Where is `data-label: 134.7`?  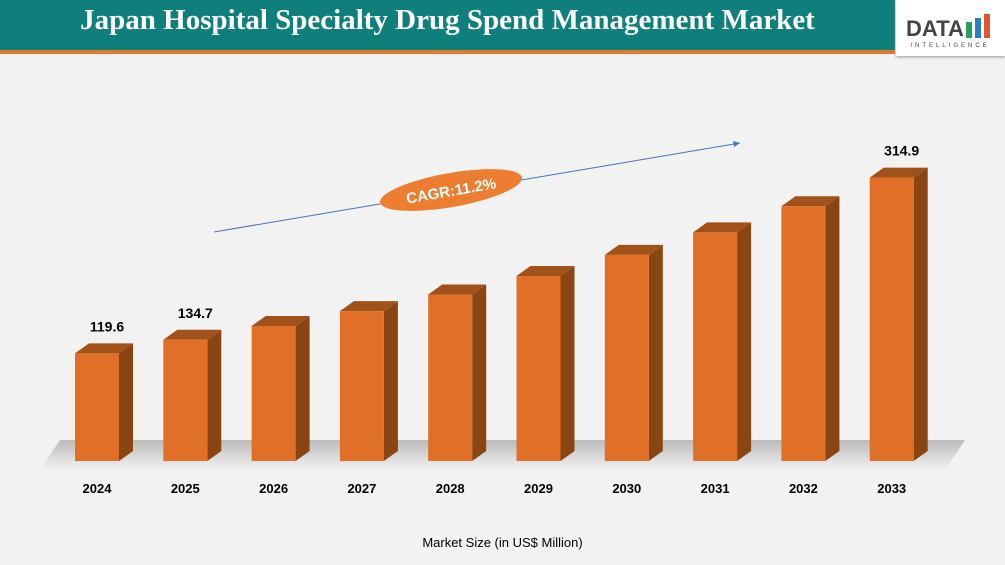 data-label: 134.7 is located at coordinates (195, 313).